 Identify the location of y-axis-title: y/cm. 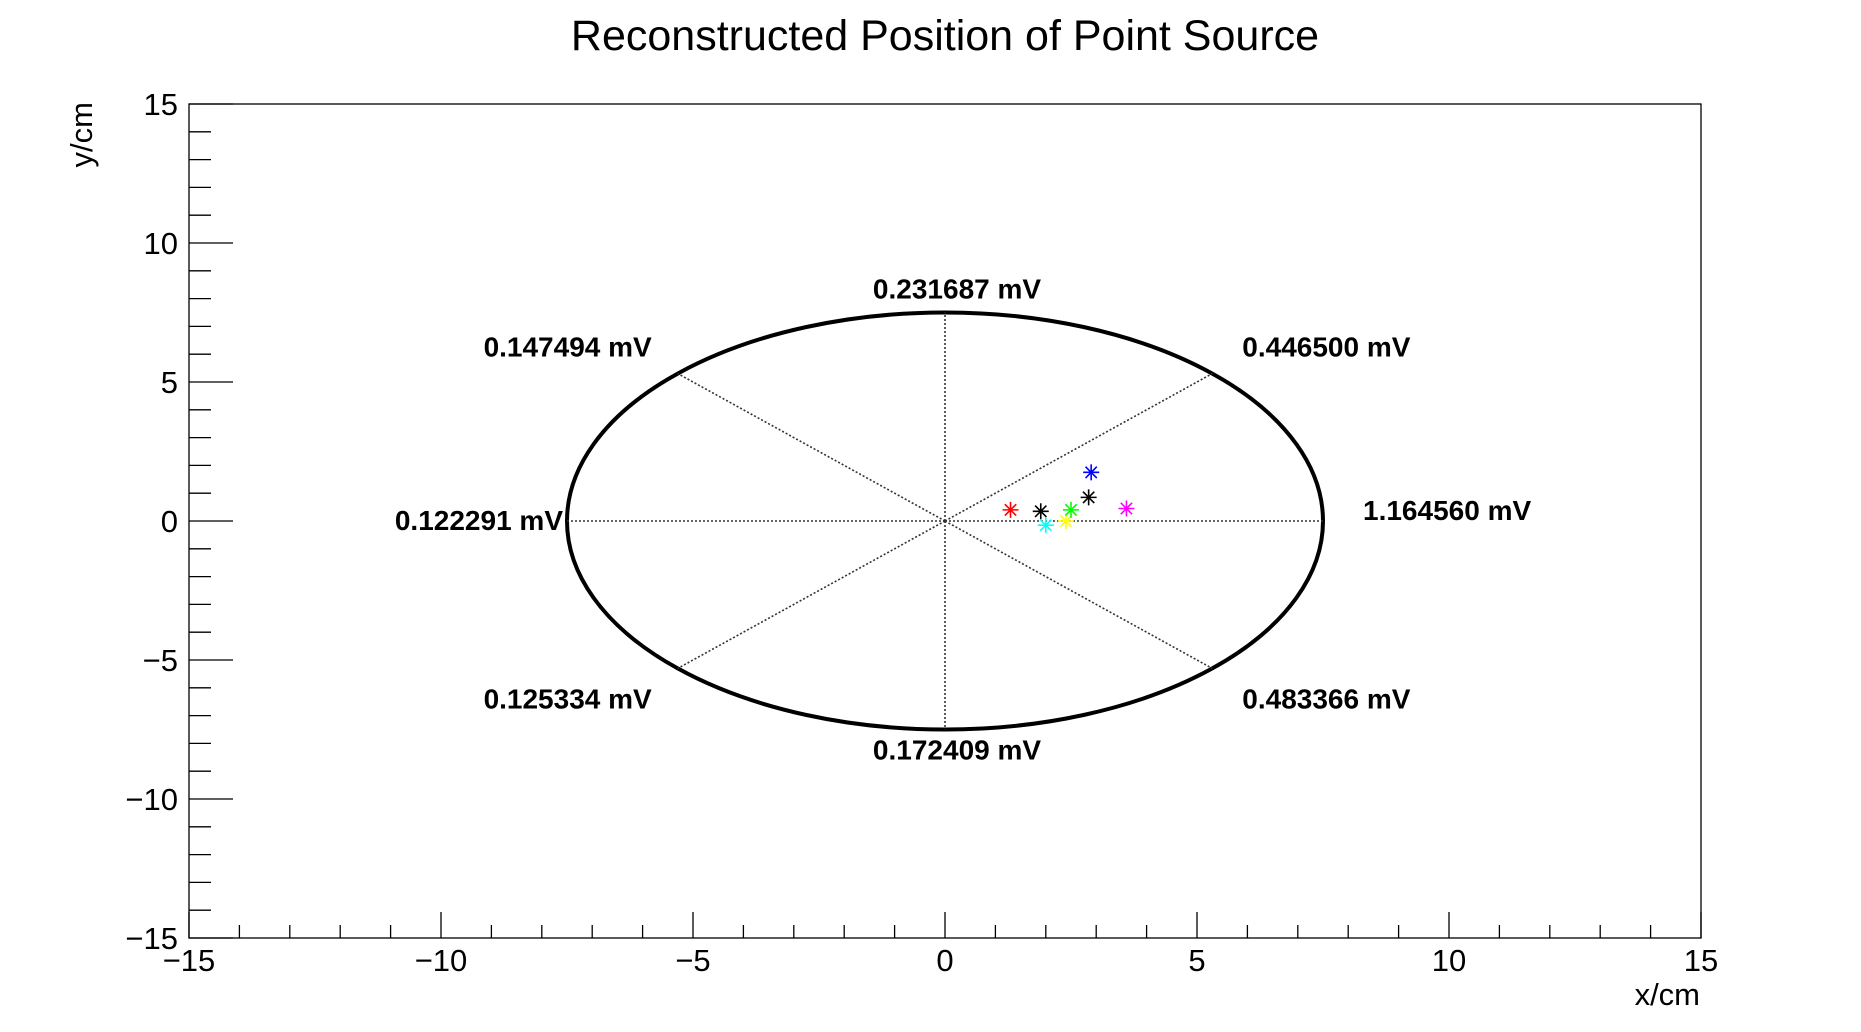
(81, 134).